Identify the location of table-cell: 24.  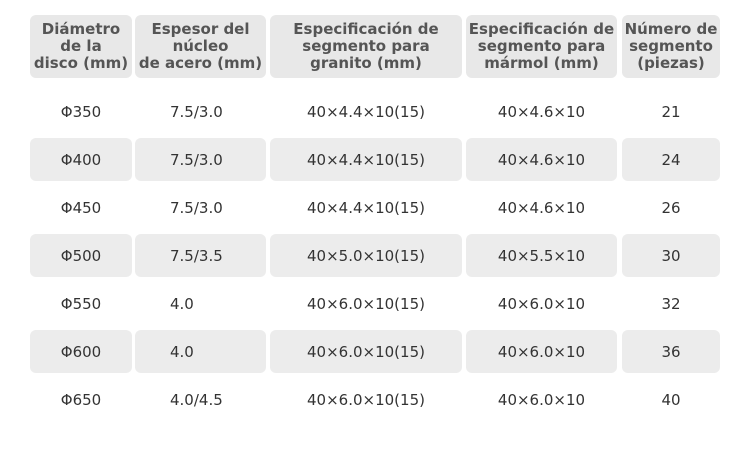
(671, 159).